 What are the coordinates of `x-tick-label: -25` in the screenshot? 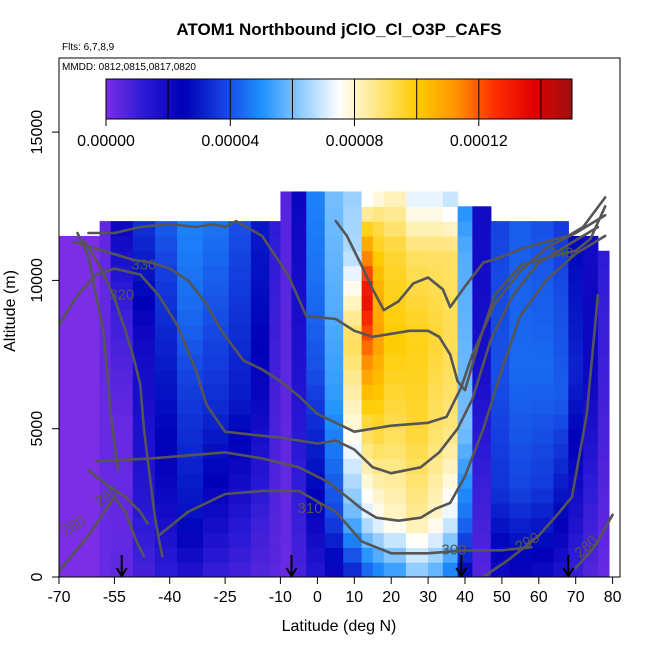 It's located at (225, 597).